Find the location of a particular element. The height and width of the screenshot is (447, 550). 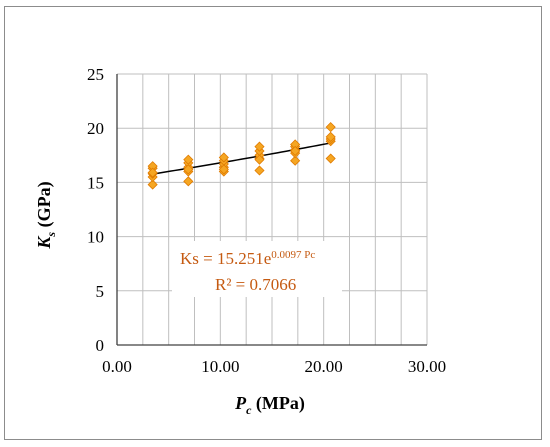

x-axis-unit: (MPa) is located at coordinates (277, 403).